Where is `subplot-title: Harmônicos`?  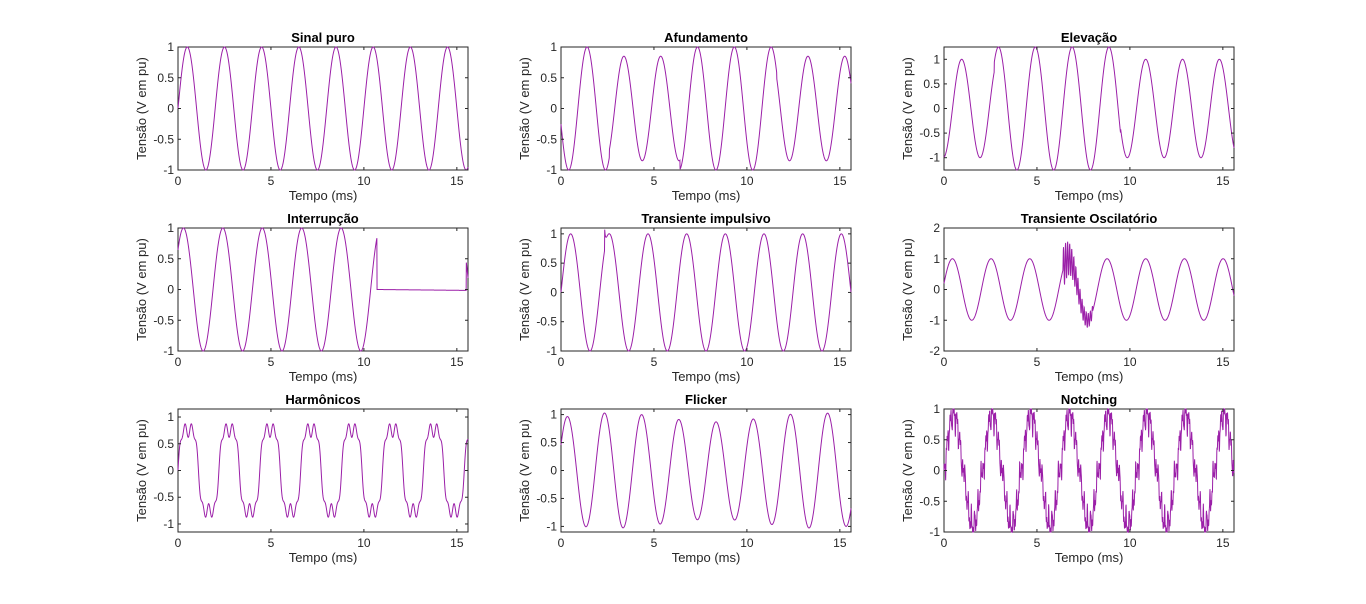 subplot-title: Harmônicos is located at coordinates (322, 399).